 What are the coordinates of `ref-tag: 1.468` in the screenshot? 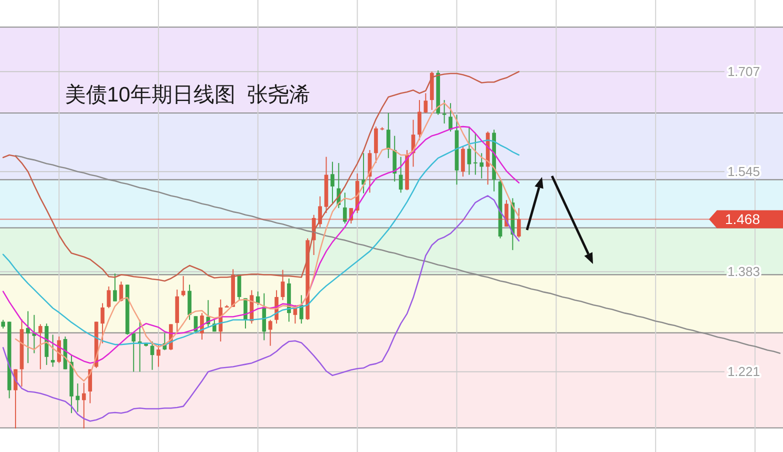 It's located at (745, 219).